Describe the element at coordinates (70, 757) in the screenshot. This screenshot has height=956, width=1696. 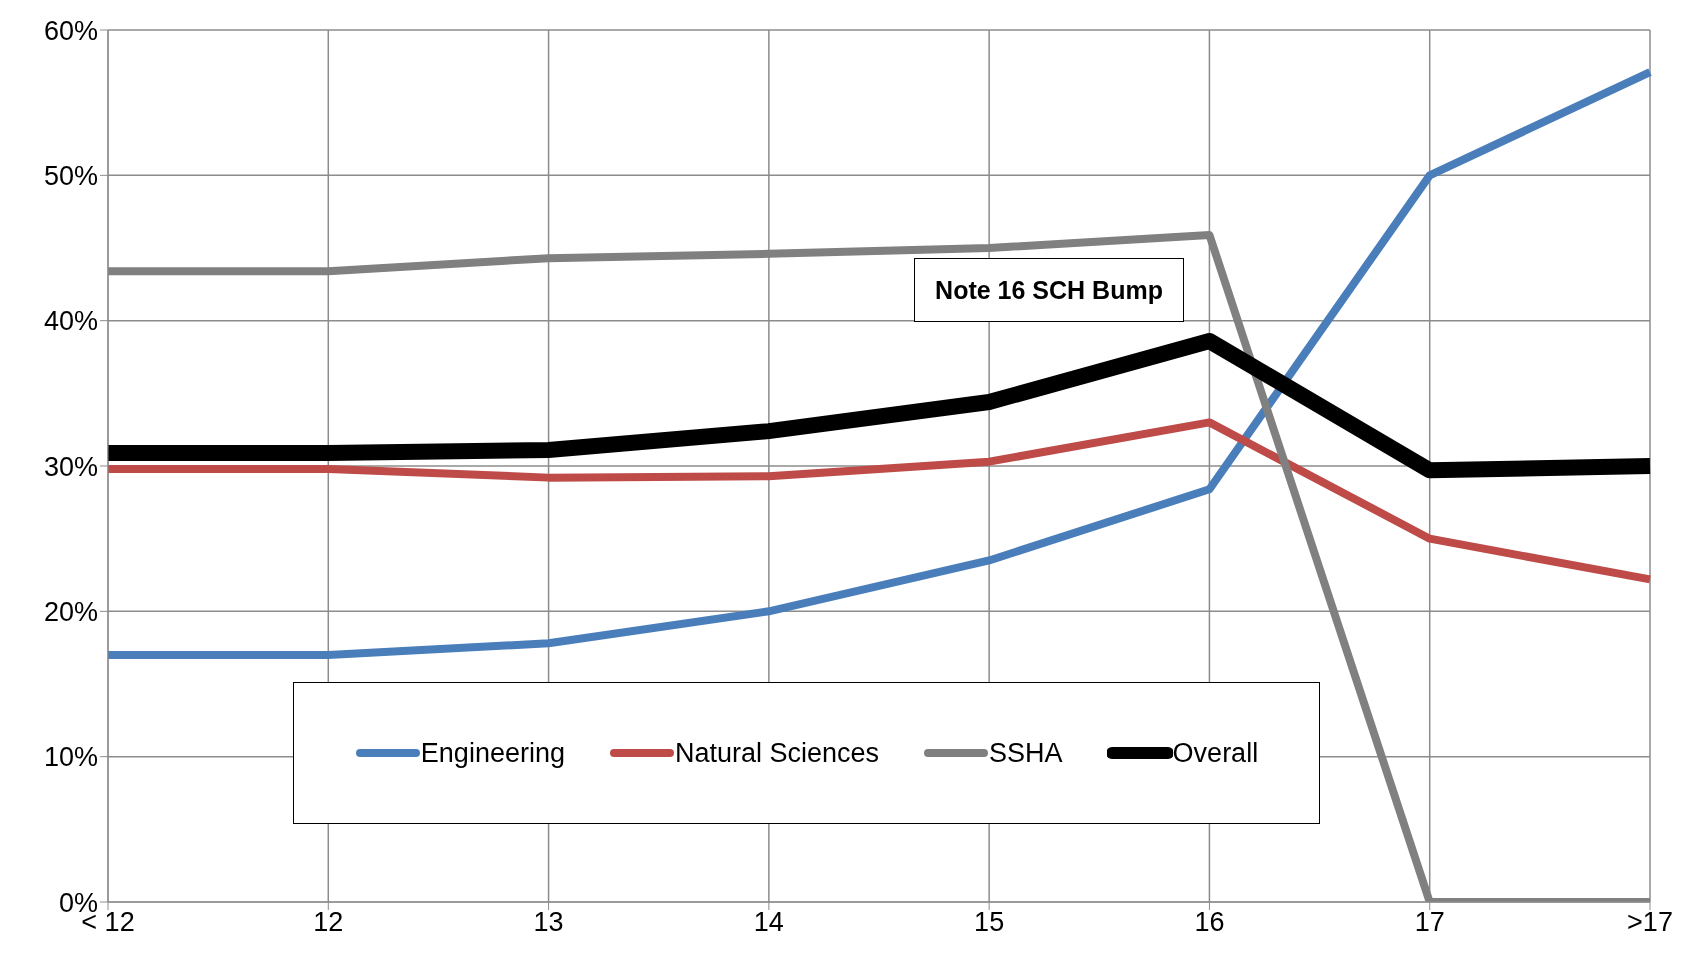
I see `y-tick-label: 10%` at that location.